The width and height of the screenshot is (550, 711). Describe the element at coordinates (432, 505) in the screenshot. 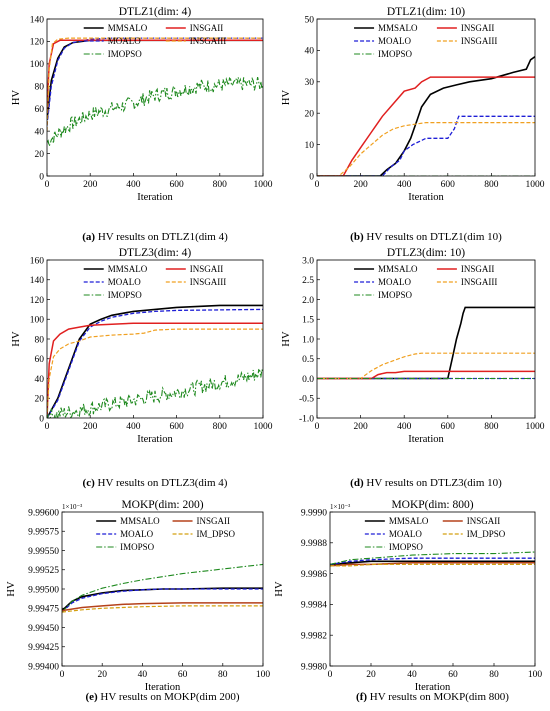

I see `chart-title: MOKP(dim: 800)` at that location.